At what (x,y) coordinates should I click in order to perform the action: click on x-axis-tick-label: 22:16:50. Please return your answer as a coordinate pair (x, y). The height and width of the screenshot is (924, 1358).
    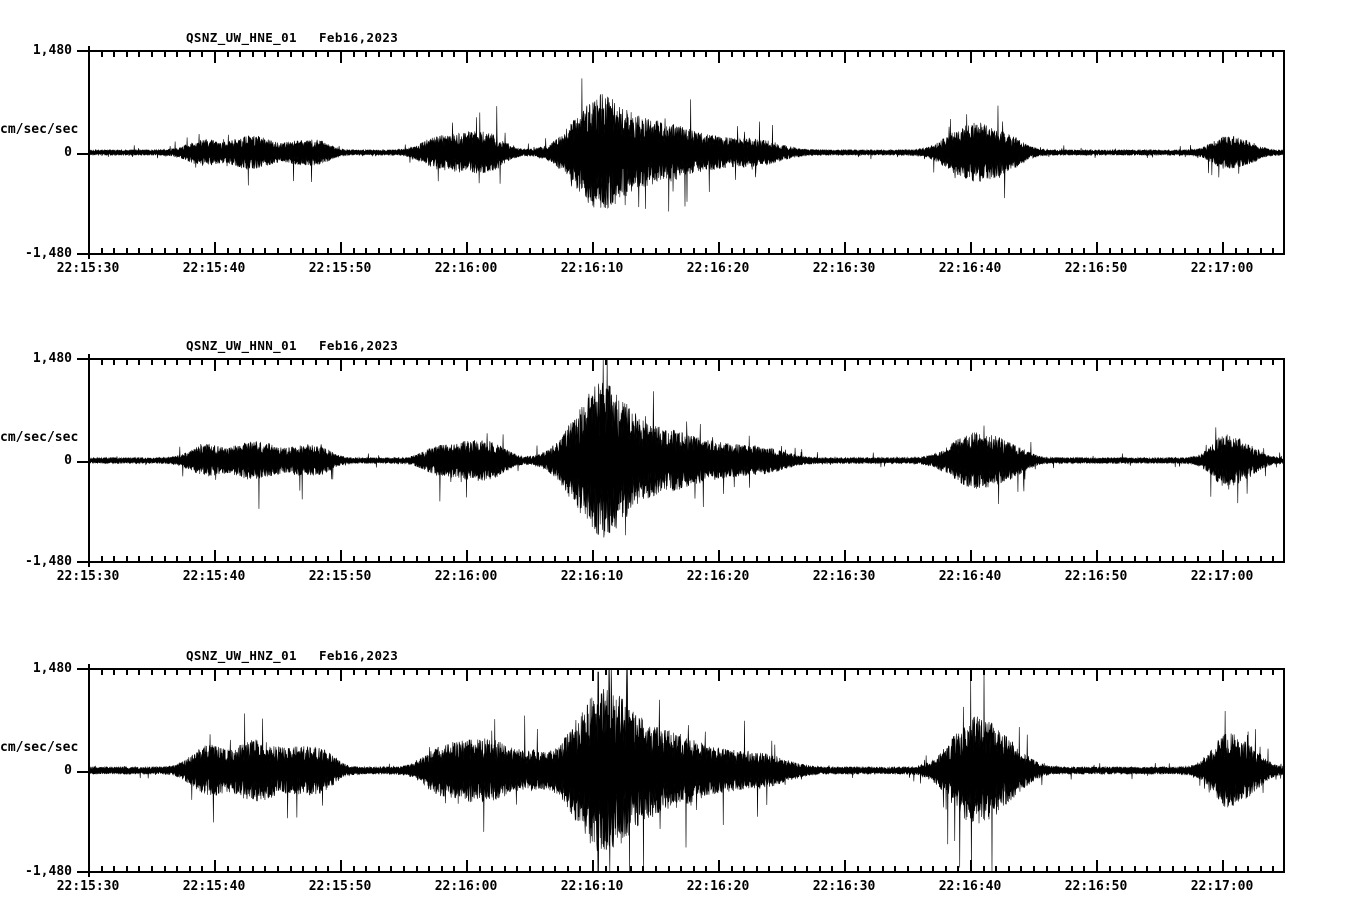
    Looking at the image, I should click on (1096, 576).